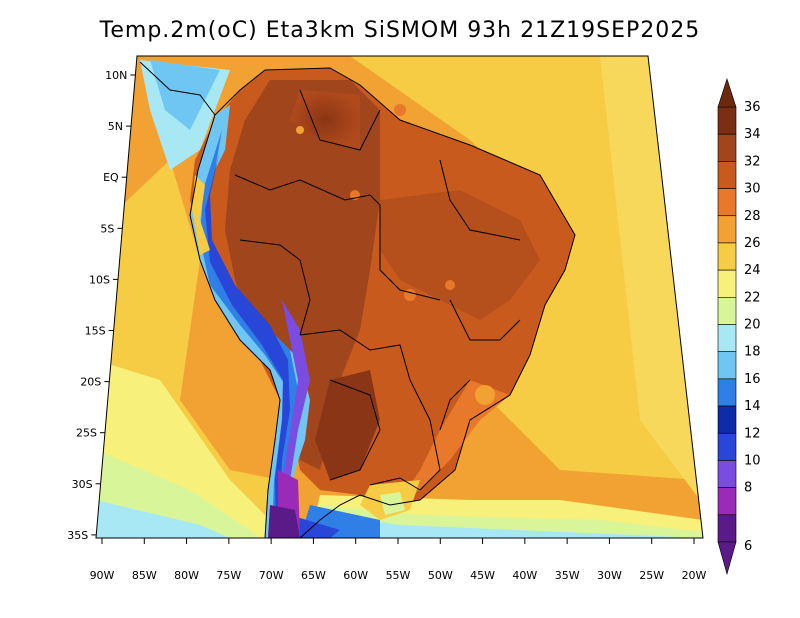  Describe the element at coordinates (752, 460) in the screenshot. I see `colorbar-label: 10` at that location.